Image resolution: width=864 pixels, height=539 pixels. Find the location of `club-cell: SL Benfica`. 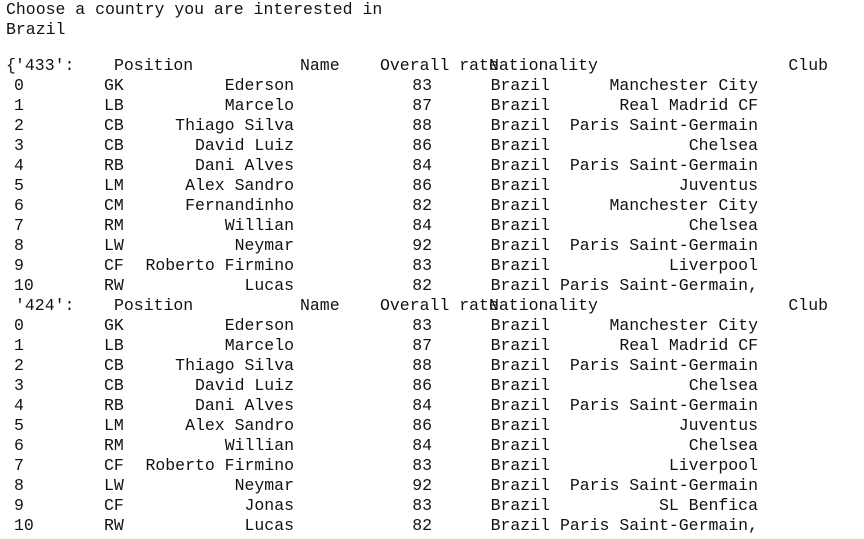

club-cell: SL Benfica is located at coordinates (708, 505).